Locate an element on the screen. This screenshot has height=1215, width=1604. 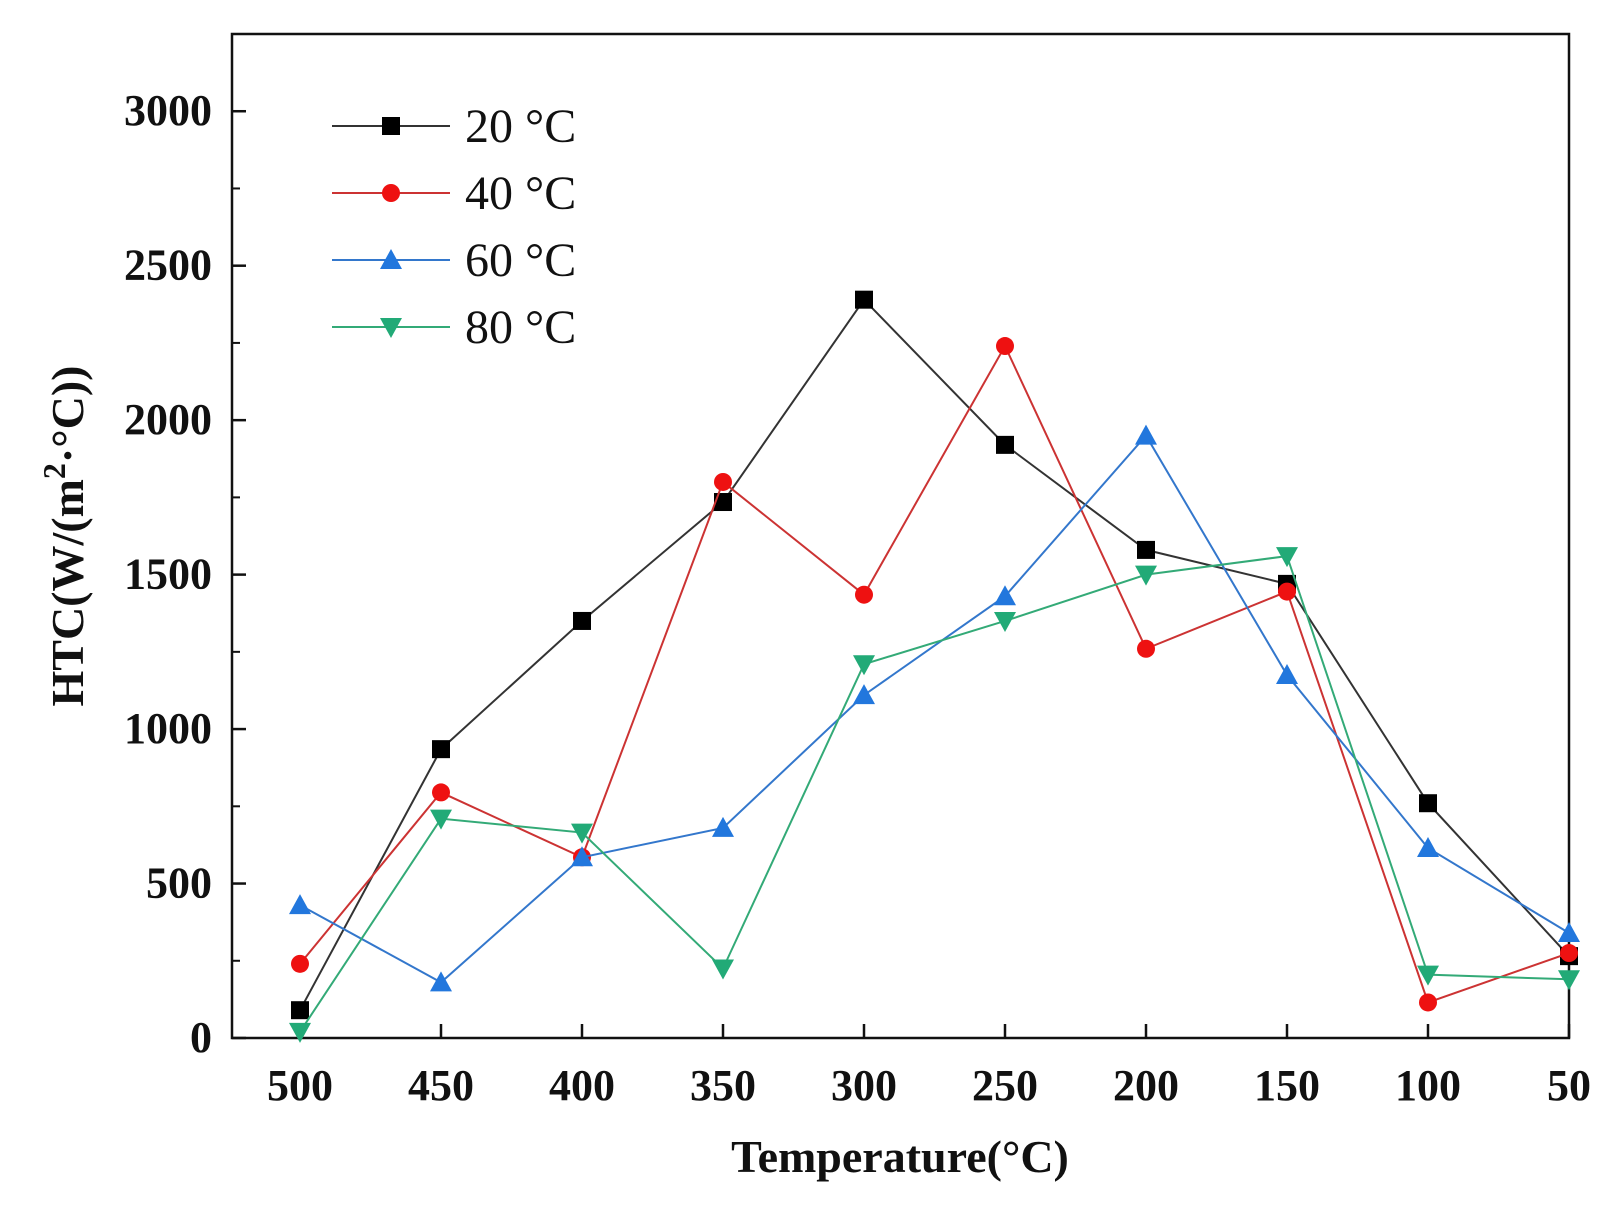
x-tick-label-150: 150 is located at coordinates (1287, 1085).